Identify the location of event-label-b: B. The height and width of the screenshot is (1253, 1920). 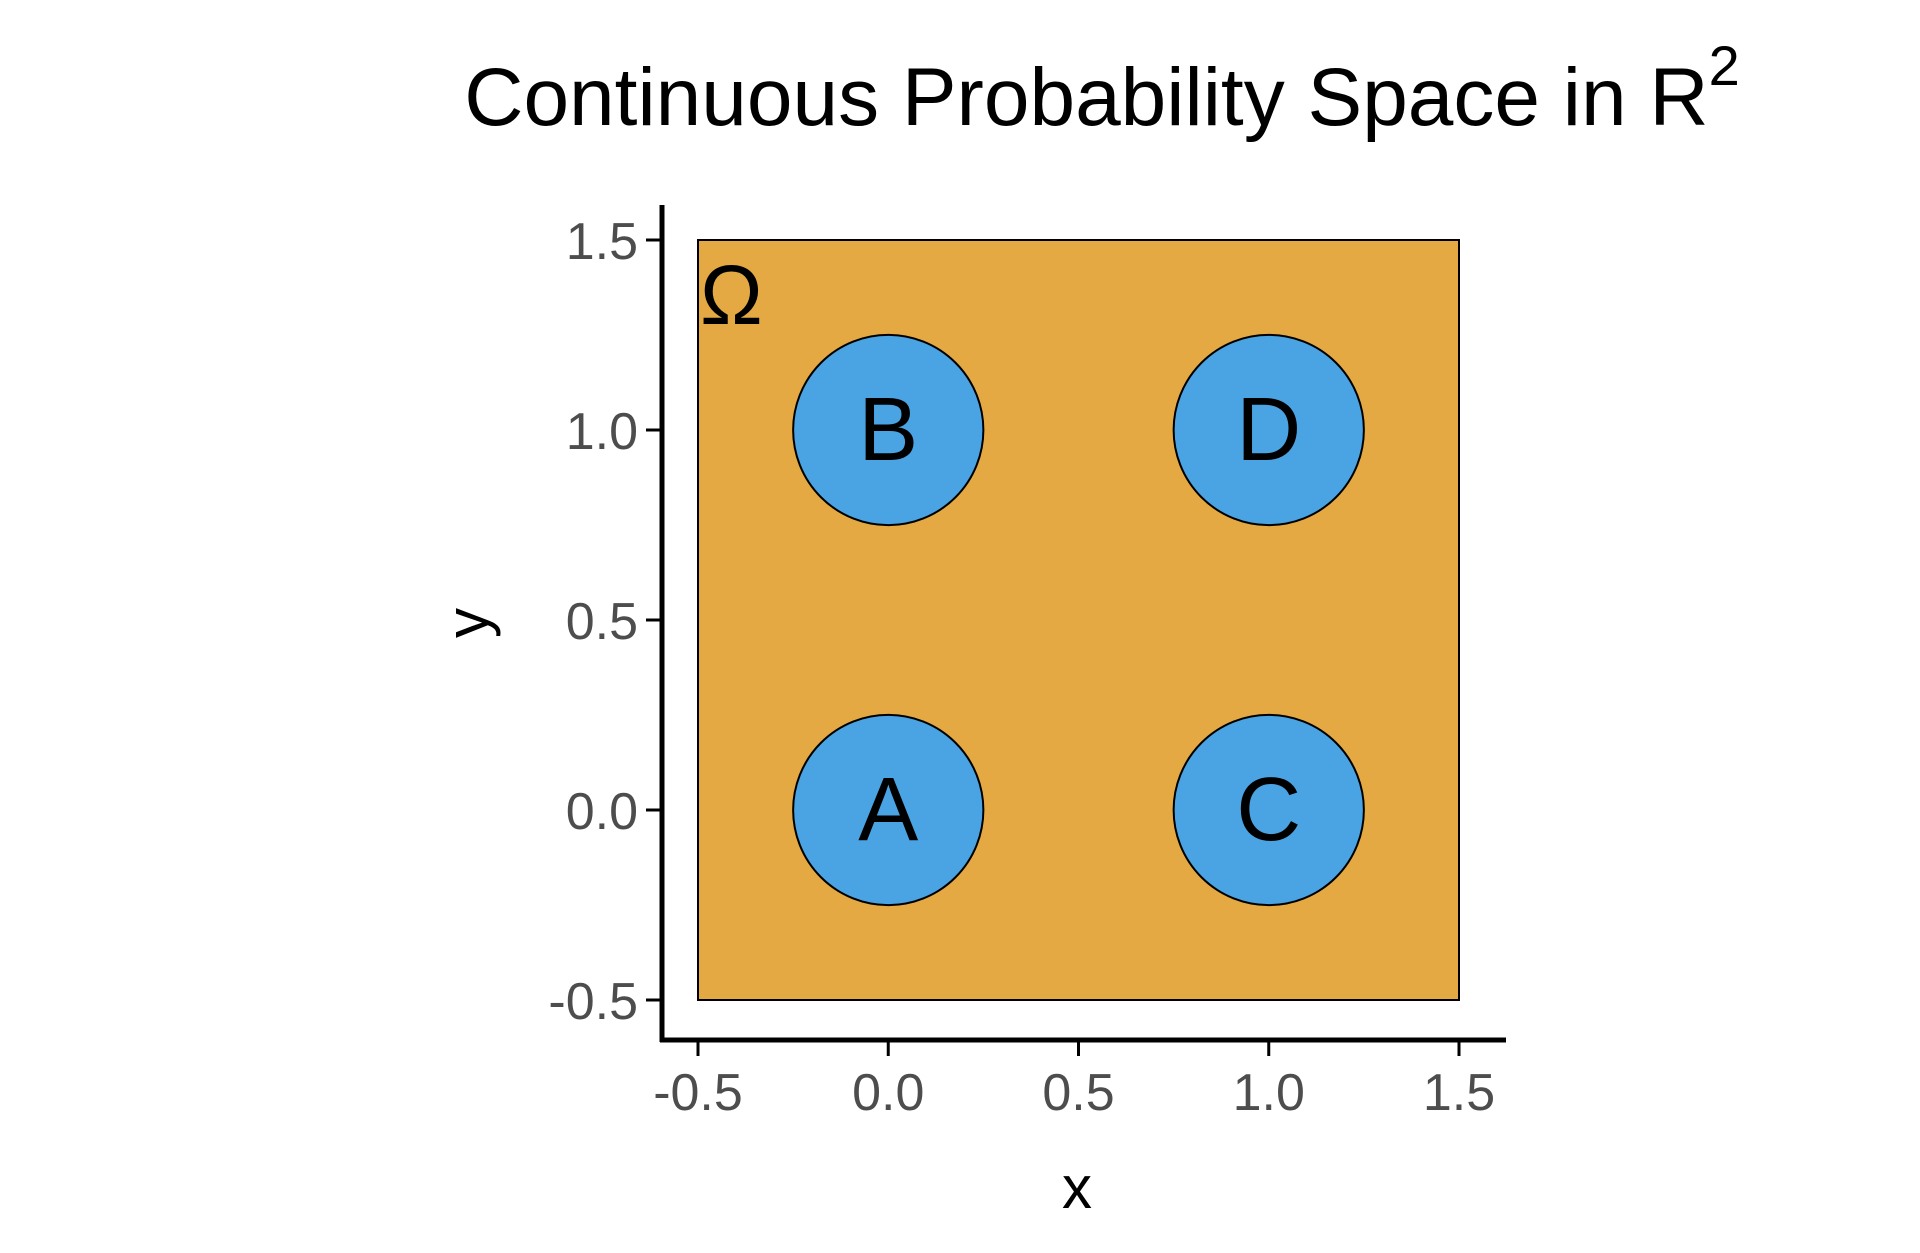
(888, 430).